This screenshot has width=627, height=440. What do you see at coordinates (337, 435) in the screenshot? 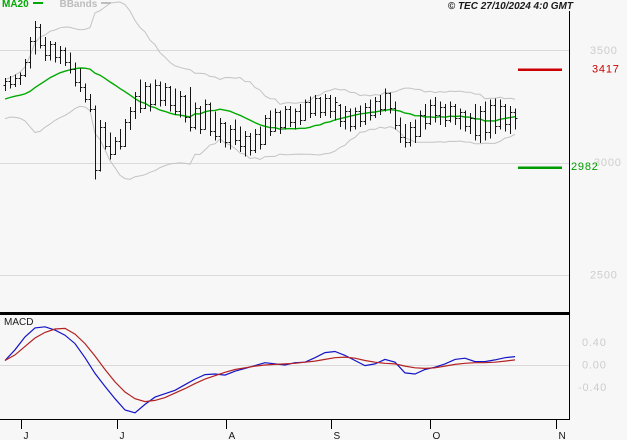
I see `month-label-S: S` at bounding box center [337, 435].